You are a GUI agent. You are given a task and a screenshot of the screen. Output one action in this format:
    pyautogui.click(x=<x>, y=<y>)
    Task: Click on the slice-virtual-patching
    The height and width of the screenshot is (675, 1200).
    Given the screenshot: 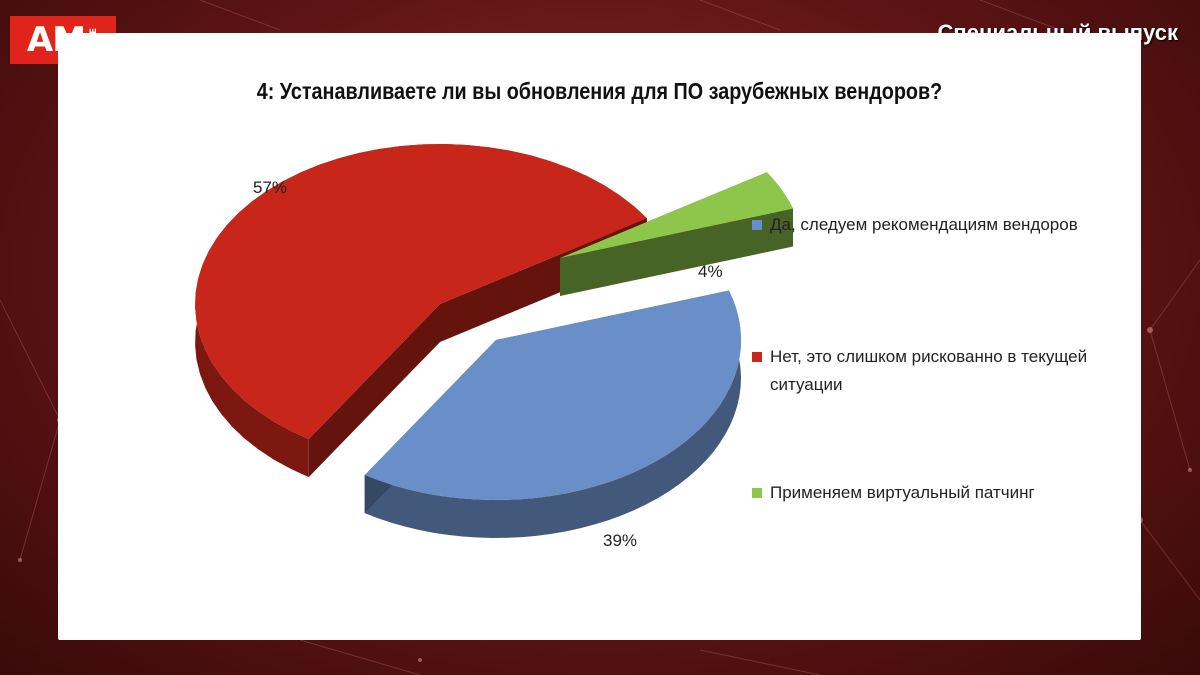 What is the action you would take?
    pyautogui.click(x=676, y=215)
    